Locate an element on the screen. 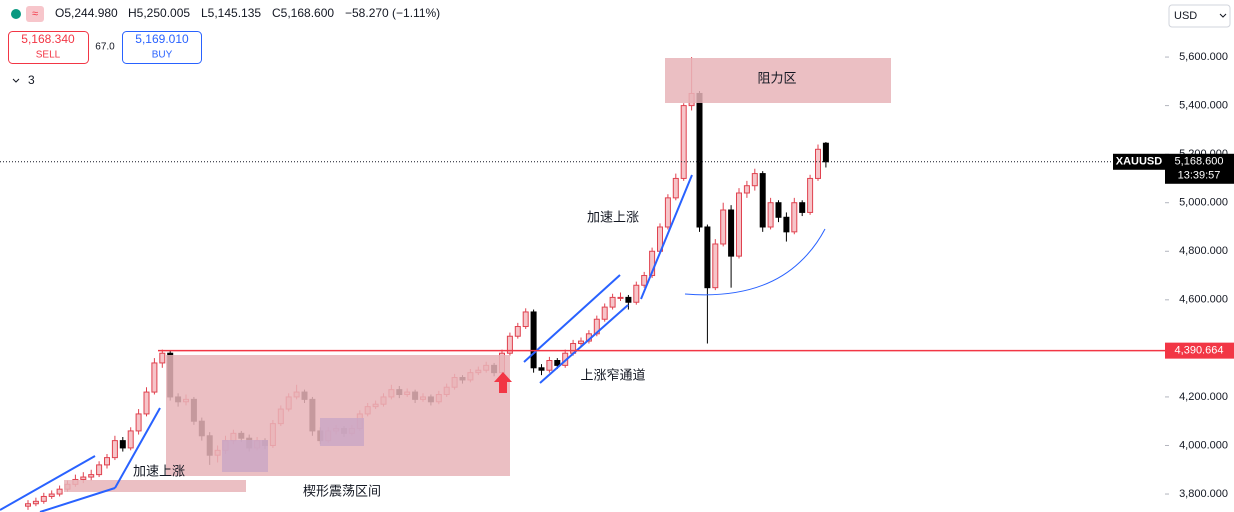 This screenshot has width=1234, height=512. icon is located at coordinates (35, 14).